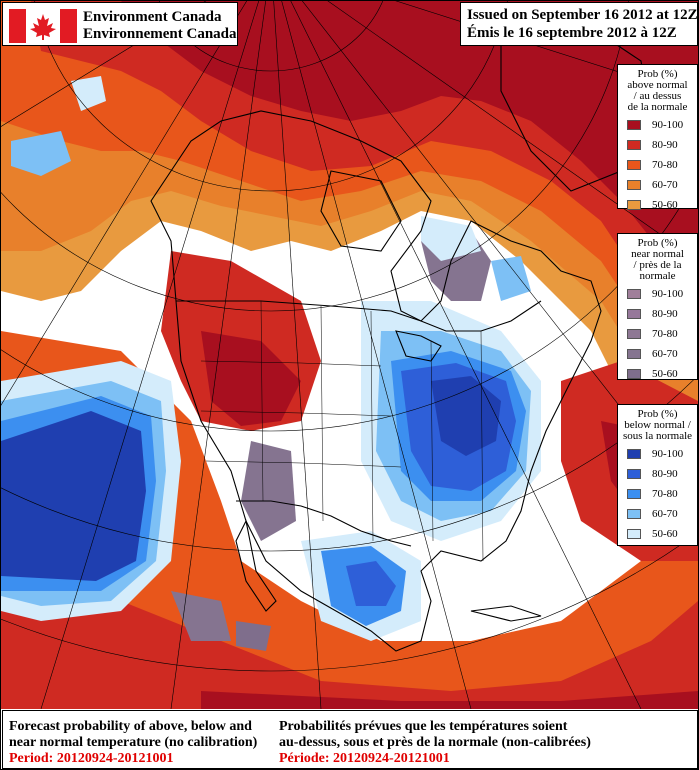  Describe the element at coordinates (418, 346) in the screenshot. I see `great-lakes` at that location.